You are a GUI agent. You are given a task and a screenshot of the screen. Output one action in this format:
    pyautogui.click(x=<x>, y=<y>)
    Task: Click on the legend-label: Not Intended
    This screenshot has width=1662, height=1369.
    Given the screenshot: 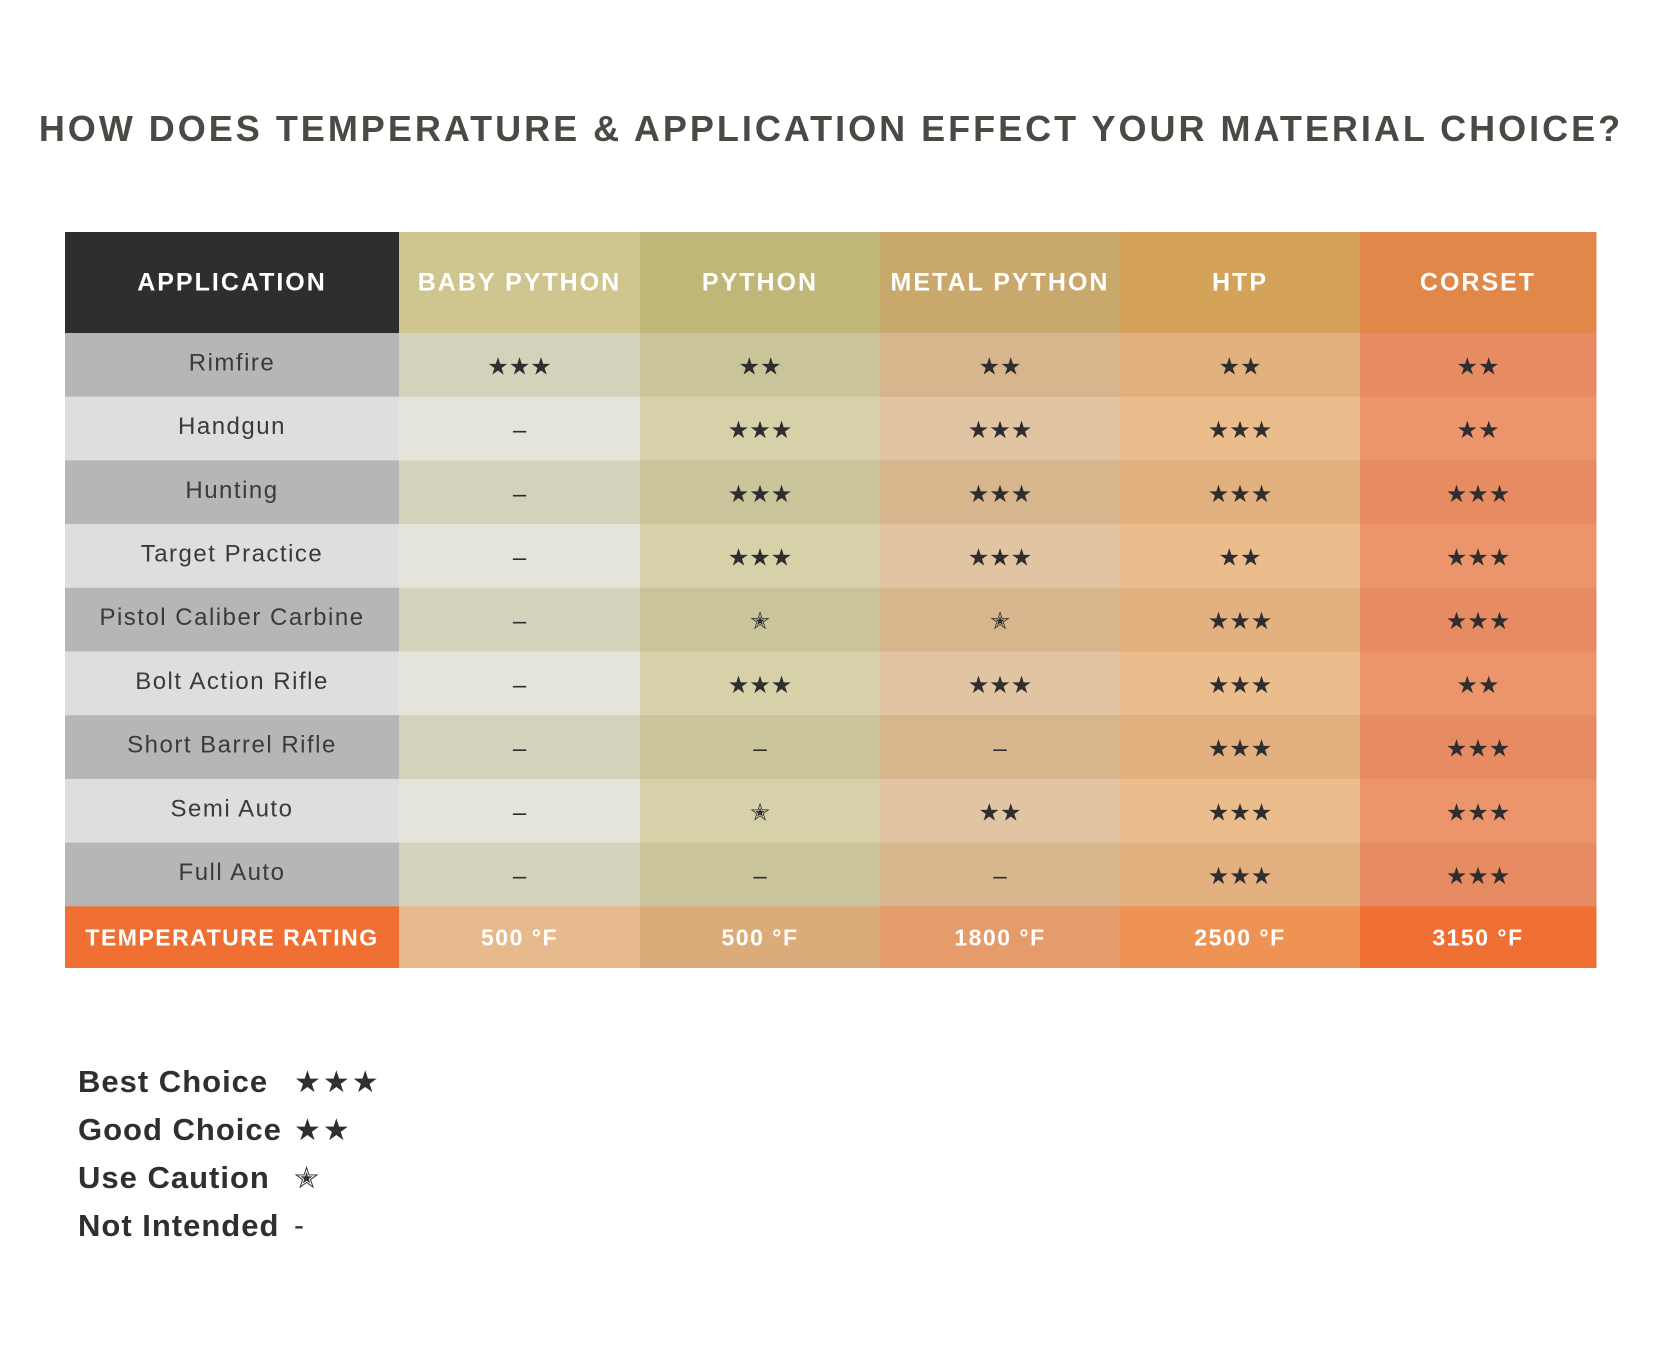 What is the action you would take?
    pyautogui.click(x=179, y=1225)
    